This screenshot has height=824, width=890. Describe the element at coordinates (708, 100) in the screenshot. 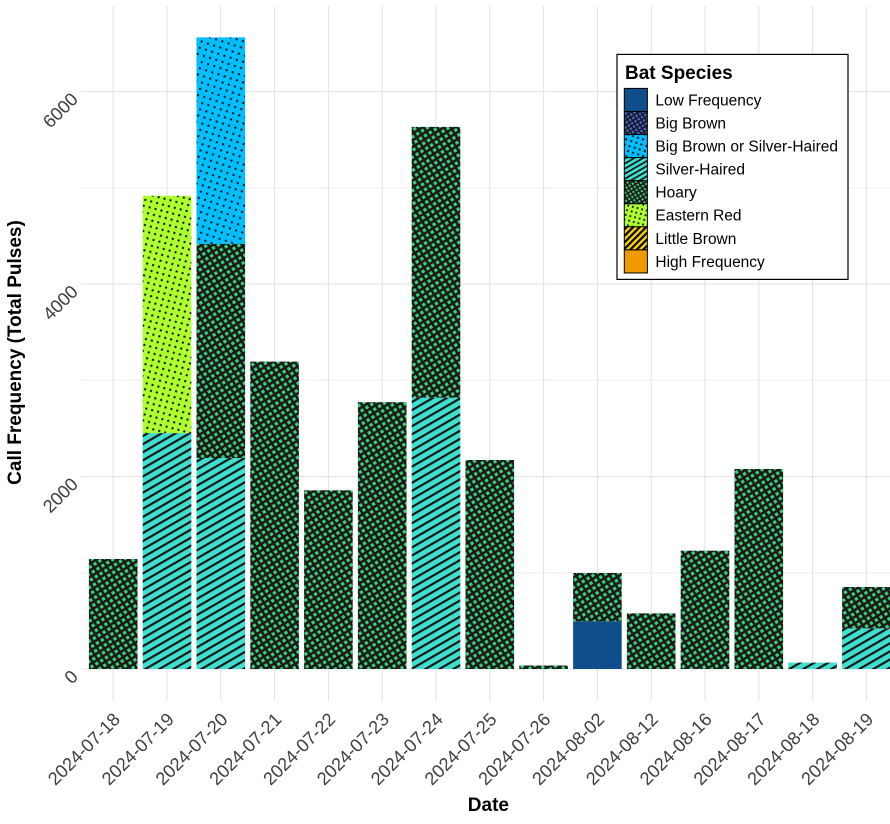

I see `svg-text: Low Frequency` at that location.